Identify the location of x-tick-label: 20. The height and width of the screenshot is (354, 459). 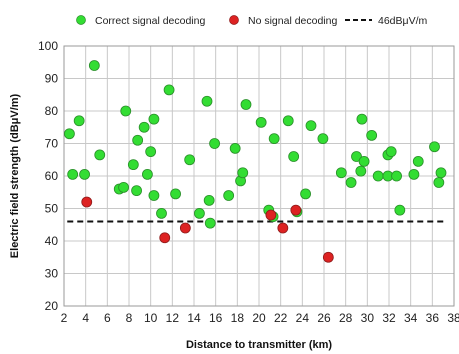
(259, 318).